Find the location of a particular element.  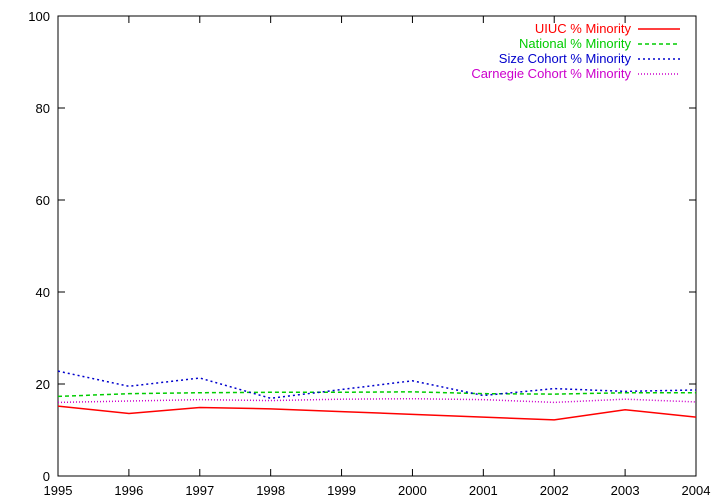

x-tick-label: 2004 is located at coordinates (696, 490).